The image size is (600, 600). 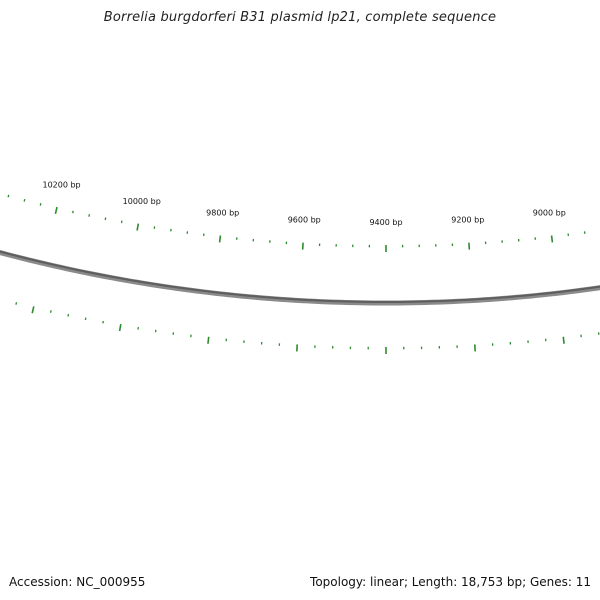 What do you see at coordinates (77, 582) in the screenshot?
I see `accession-text: Accession: NC_000955` at bounding box center [77, 582].